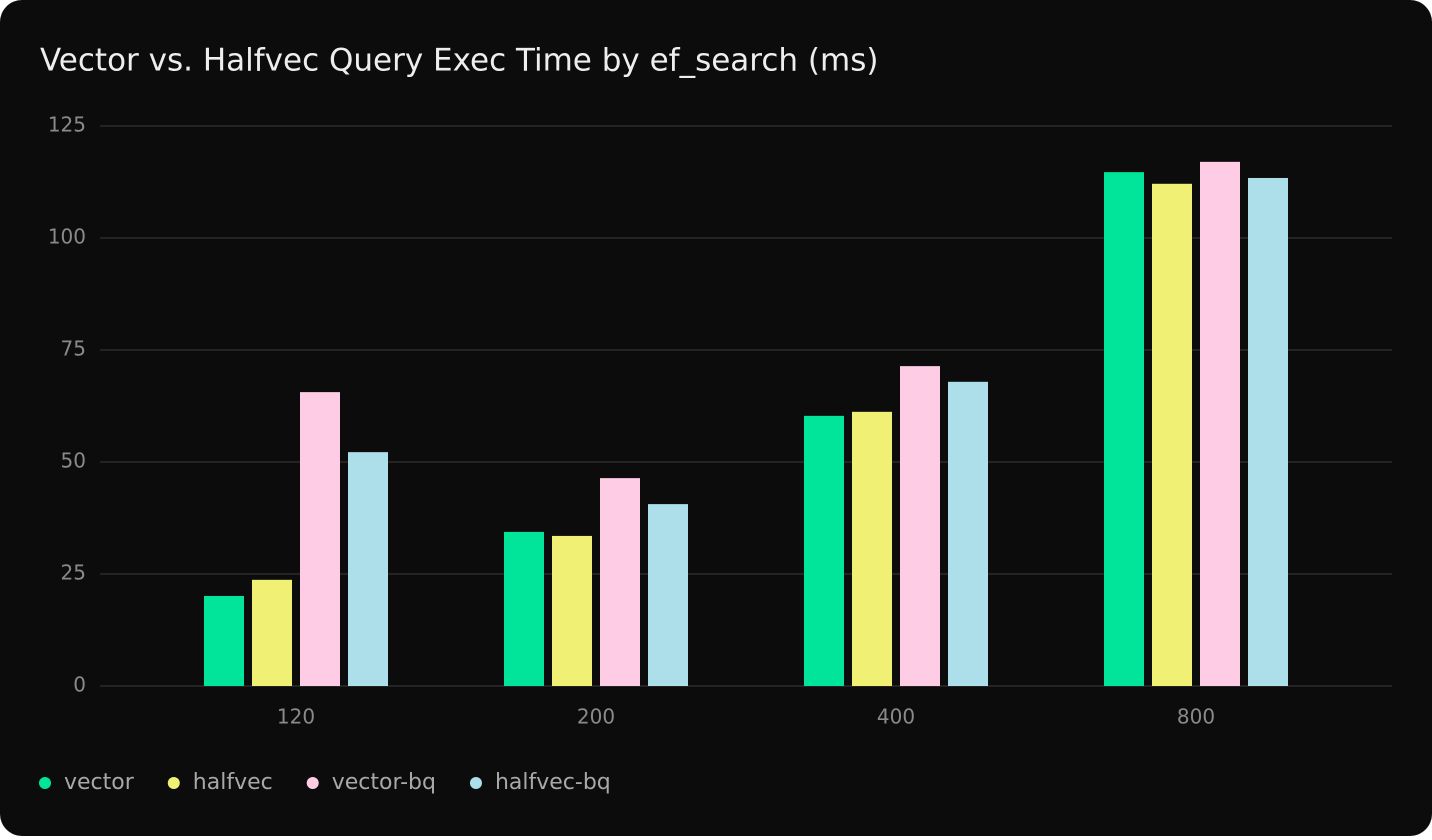 This screenshot has width=1432, height=840. Describe the element at coordinates (553, 782) in the screenshot. I see `legend-label: halfvec-bq` at that location.